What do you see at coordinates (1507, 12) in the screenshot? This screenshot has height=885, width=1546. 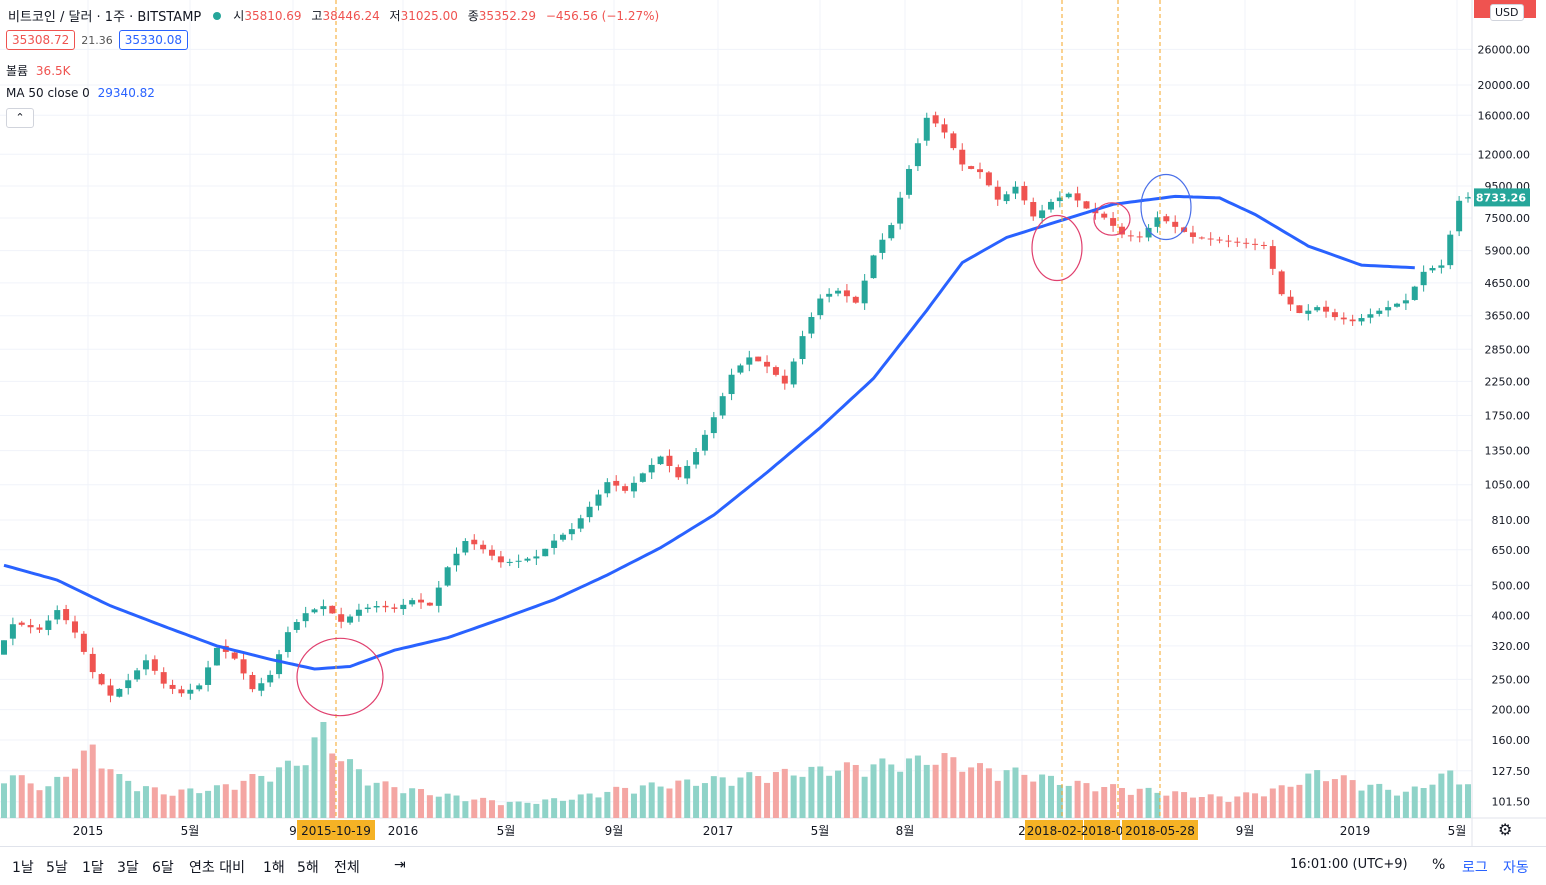 I see `currency-label: USD` at bounding box center [1507, 12].